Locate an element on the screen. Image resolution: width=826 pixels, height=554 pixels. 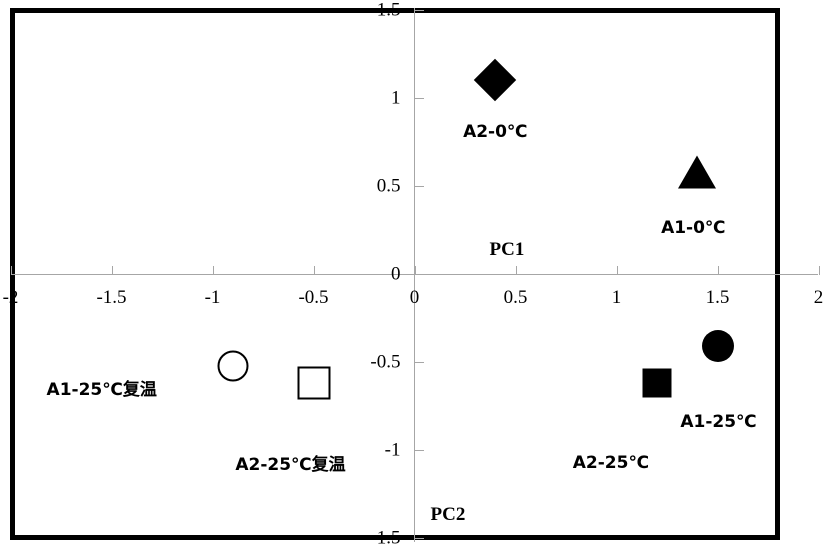
data-point-marker-filled-circle is located at coordinates (717, 346).